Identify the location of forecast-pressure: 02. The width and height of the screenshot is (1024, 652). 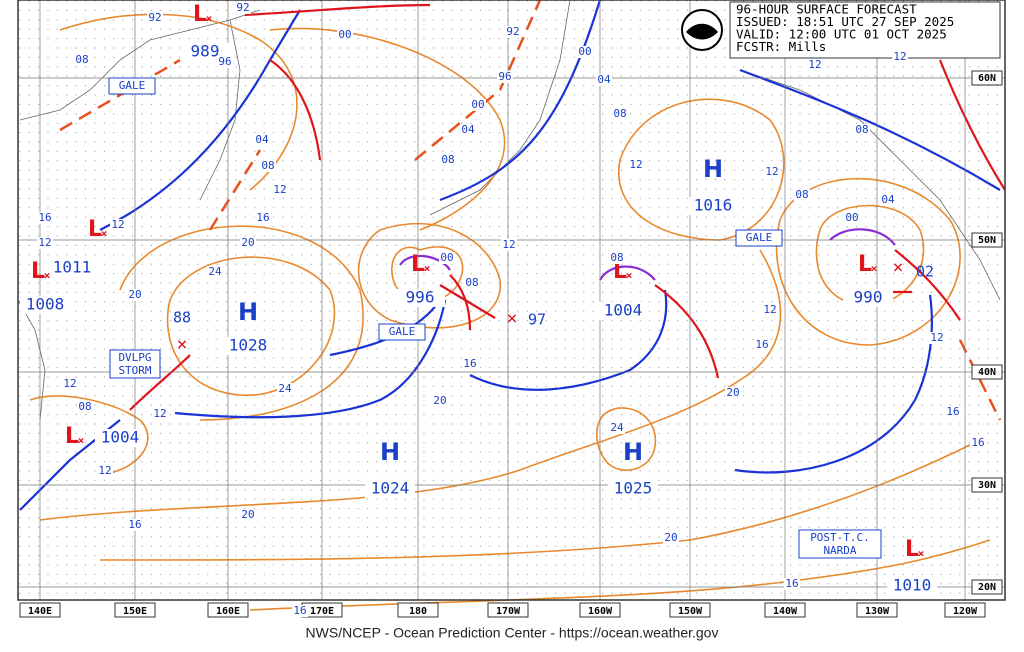
(925, 272).